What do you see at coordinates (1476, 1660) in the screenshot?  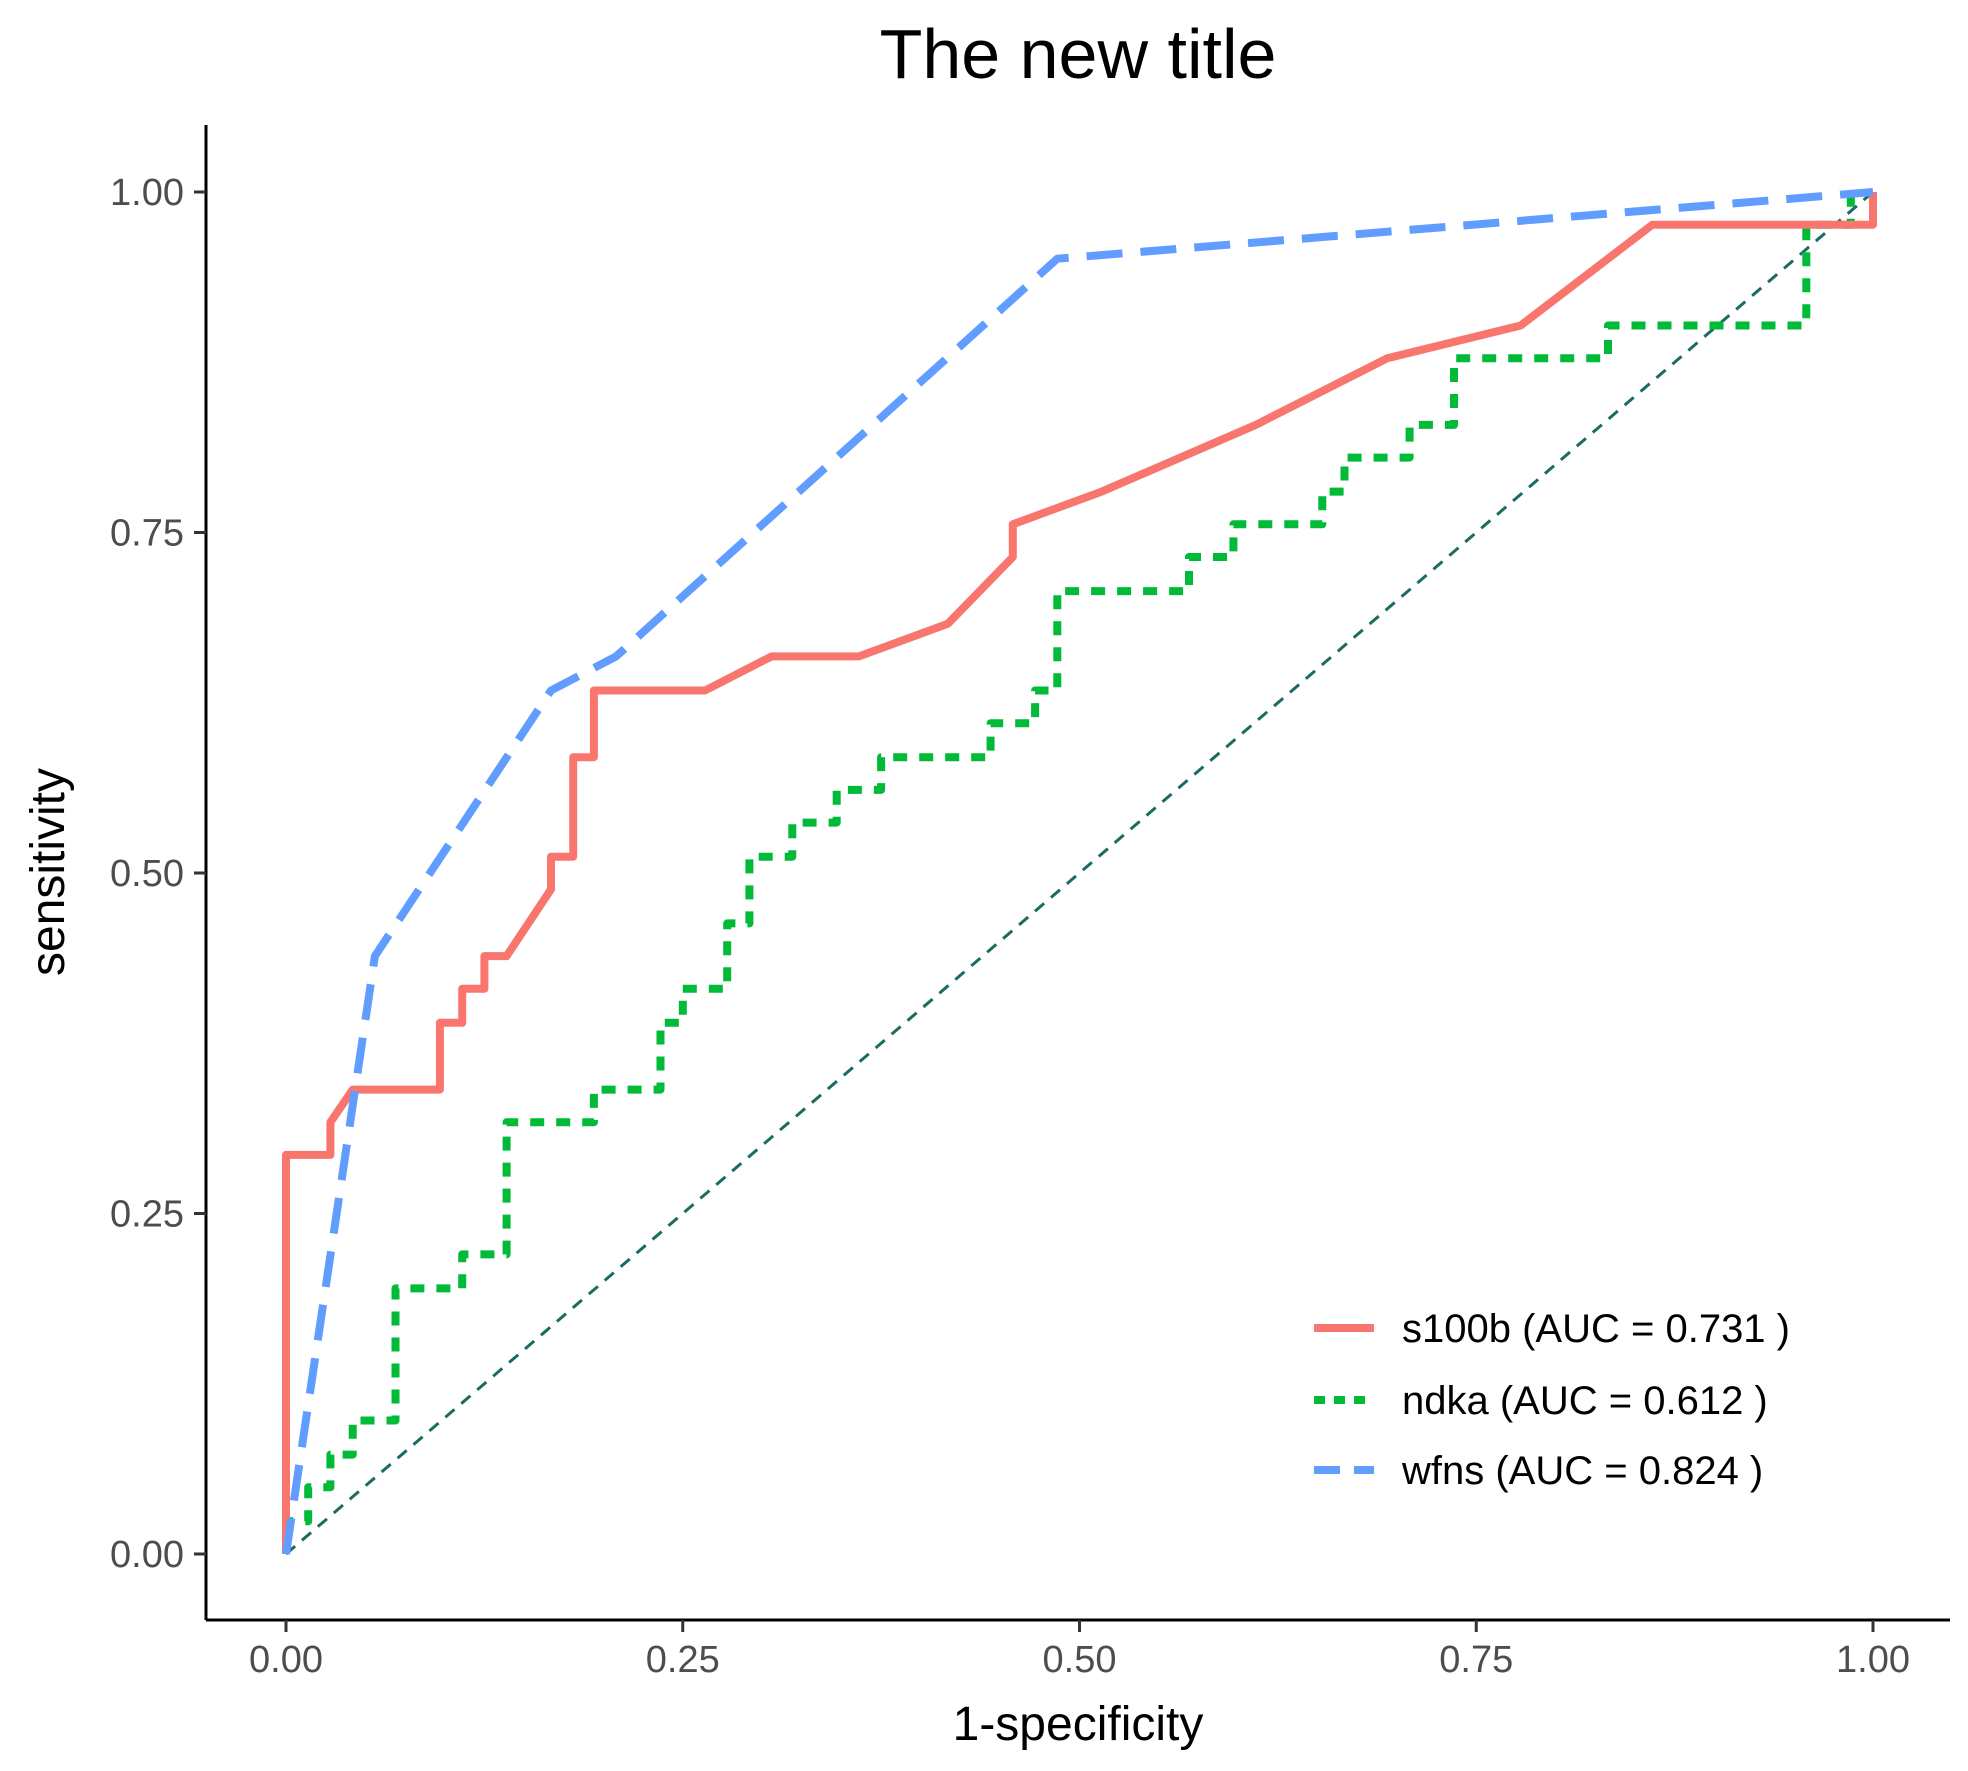 I see `x-tick-label: 0.75` at bounding box center [1476, 1660].